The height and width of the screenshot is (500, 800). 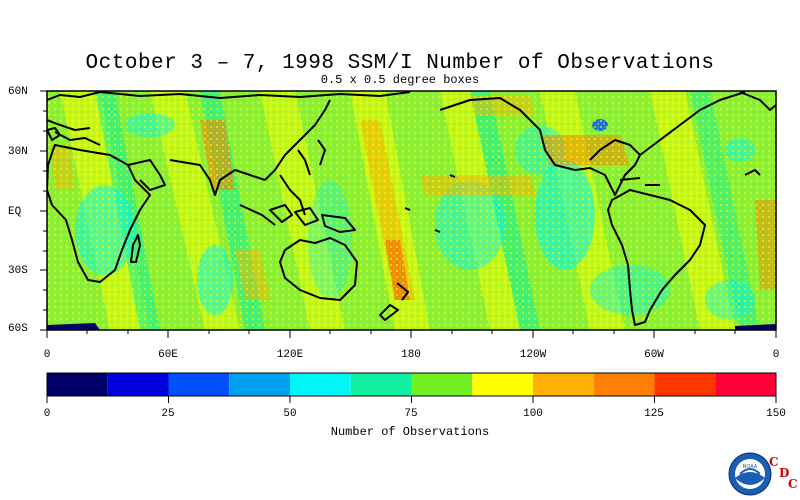 I want to click on lat-label-60n: 60N, so click(x=18, y=92).